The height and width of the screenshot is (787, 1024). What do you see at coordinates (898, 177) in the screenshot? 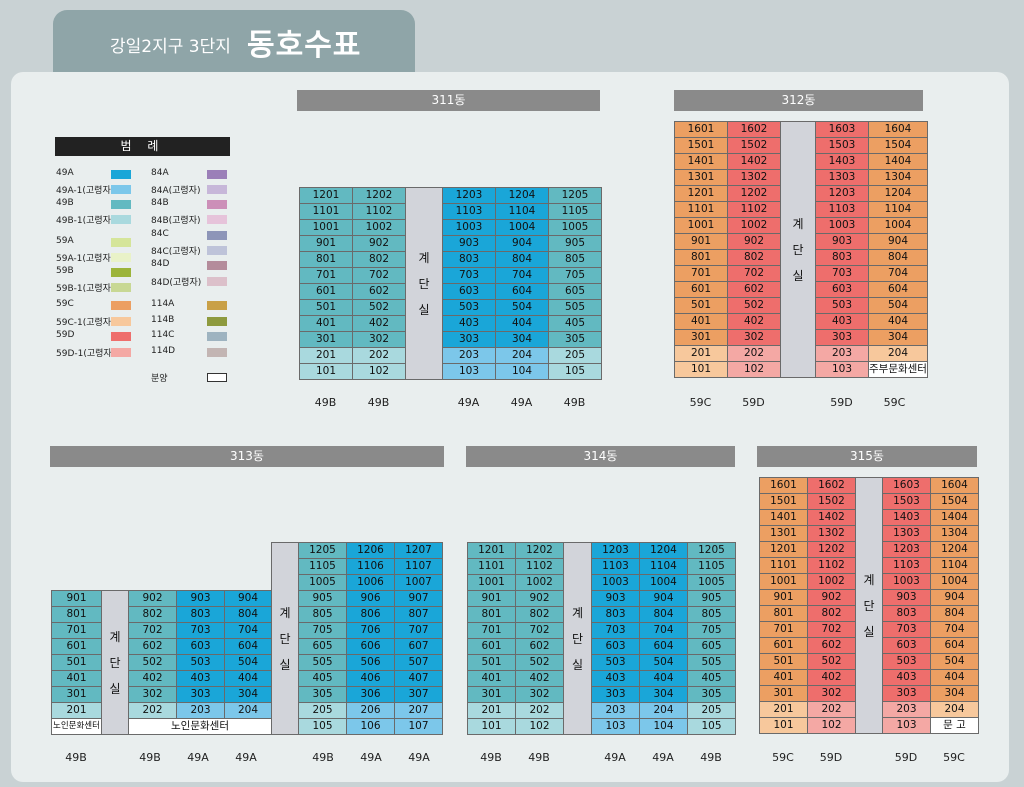
I see `unit-cell: 1304` at bounding box center [898, 177].